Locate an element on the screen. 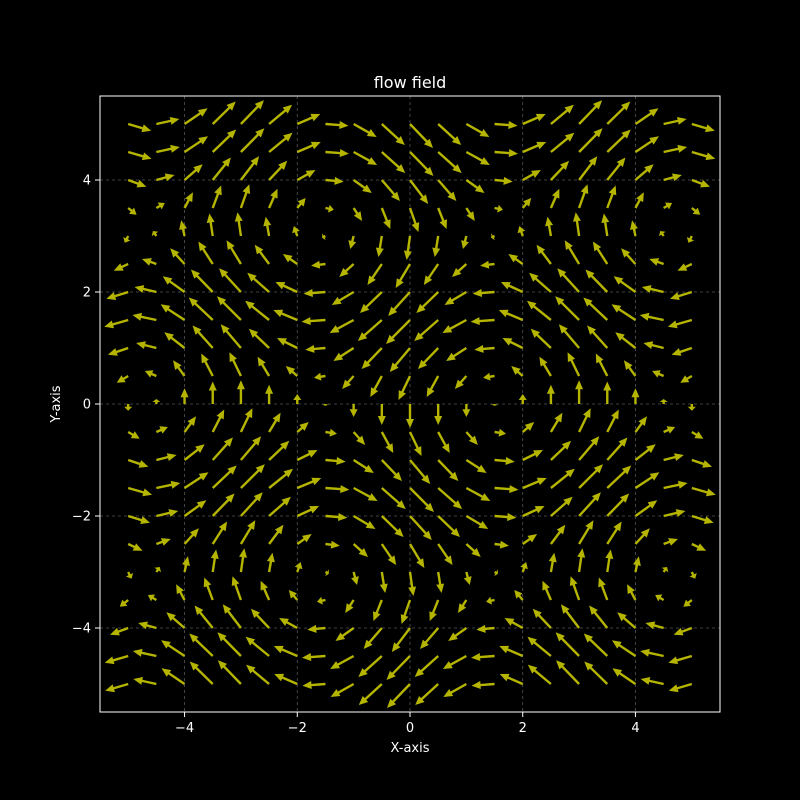 This screenshot has width=800, height=800. y-tick-label: 2 is located at coordinates (87, 293).